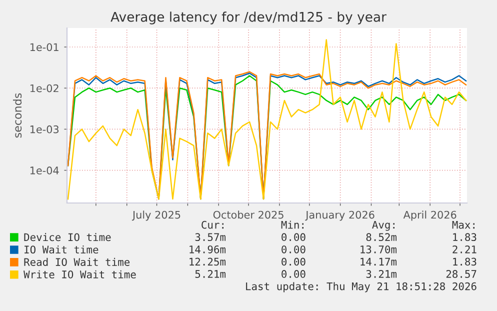 This screenshot has height=311, width=497. What do you see at coordinates (378, 249) in the screenshot?
I see `text: 13.70m` at bounding box center [378, 249].